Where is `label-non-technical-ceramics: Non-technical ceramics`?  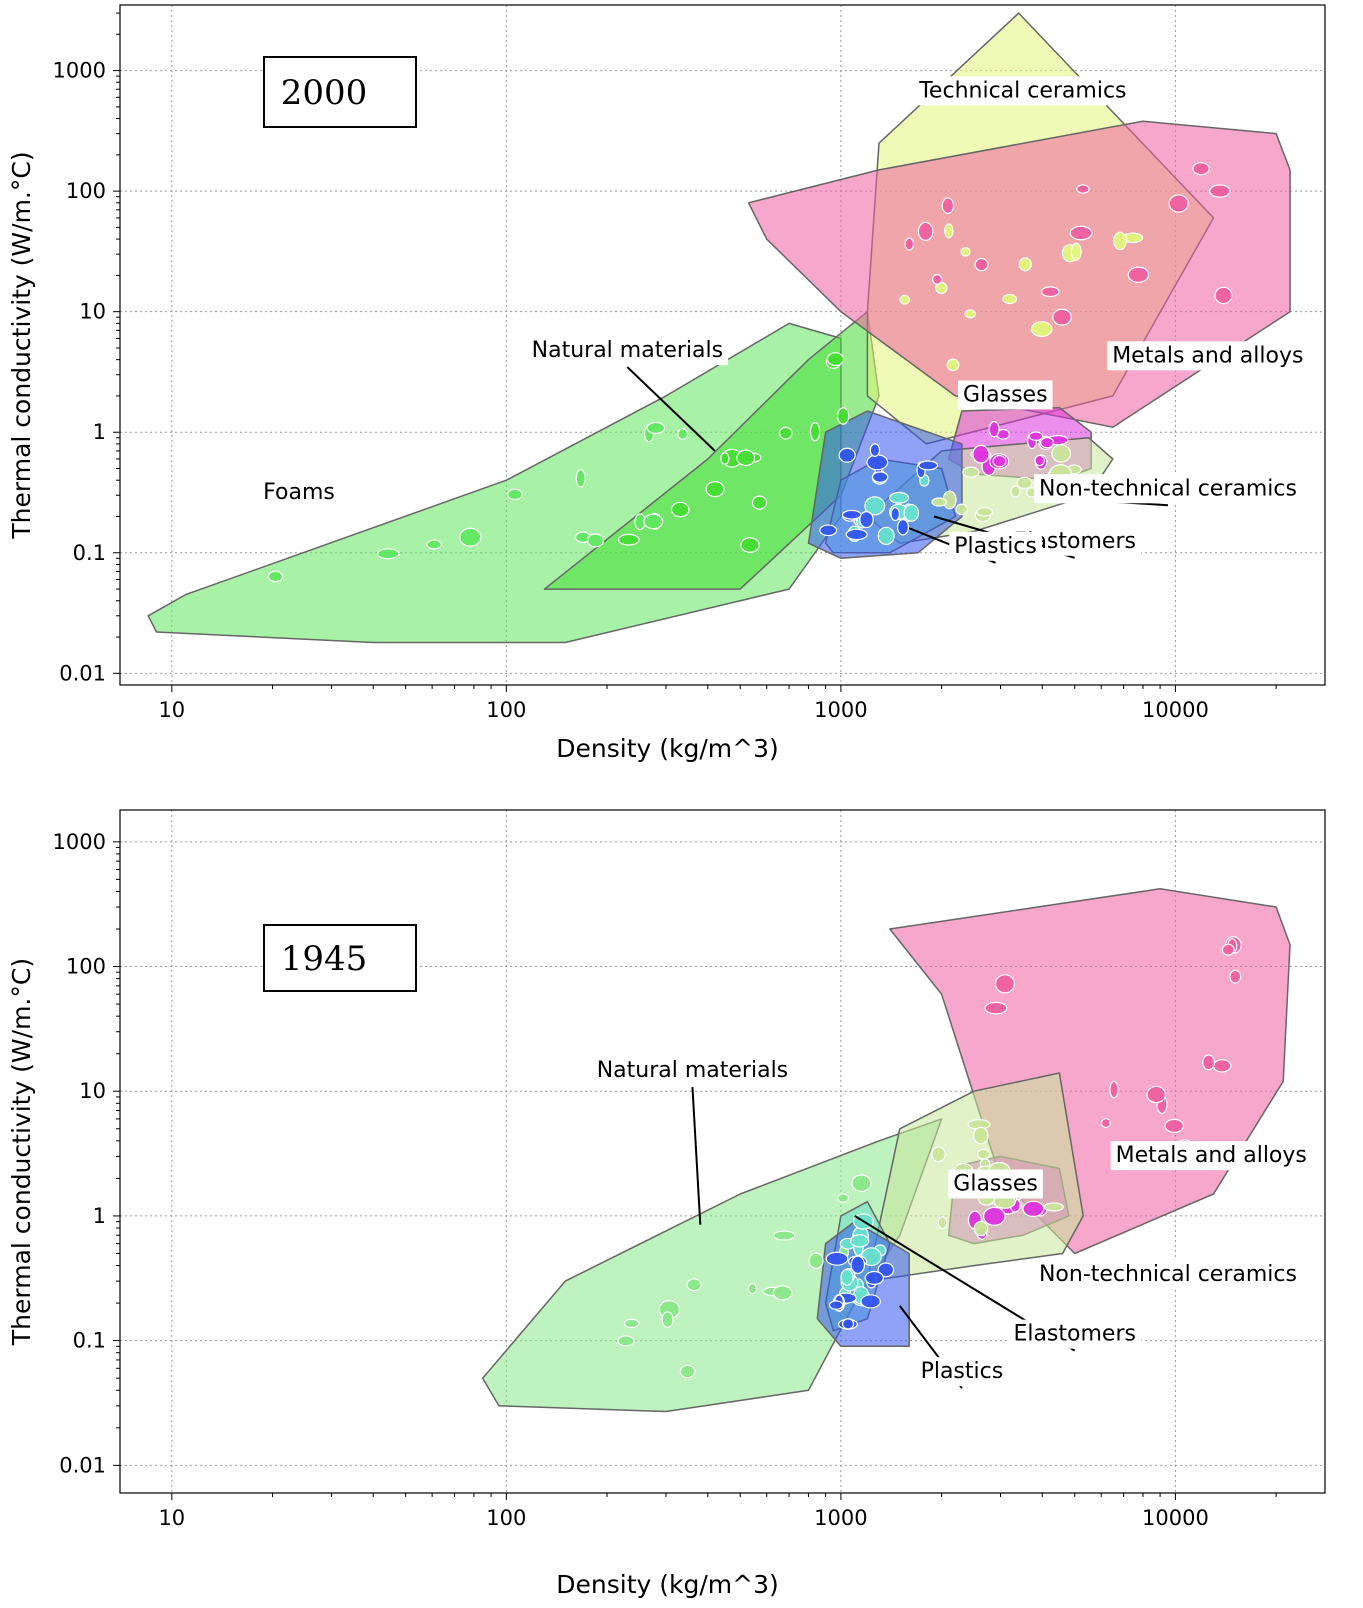
label-non-technical-ceramics: Non-technical ceramics is located at coordinates (1168, 488).